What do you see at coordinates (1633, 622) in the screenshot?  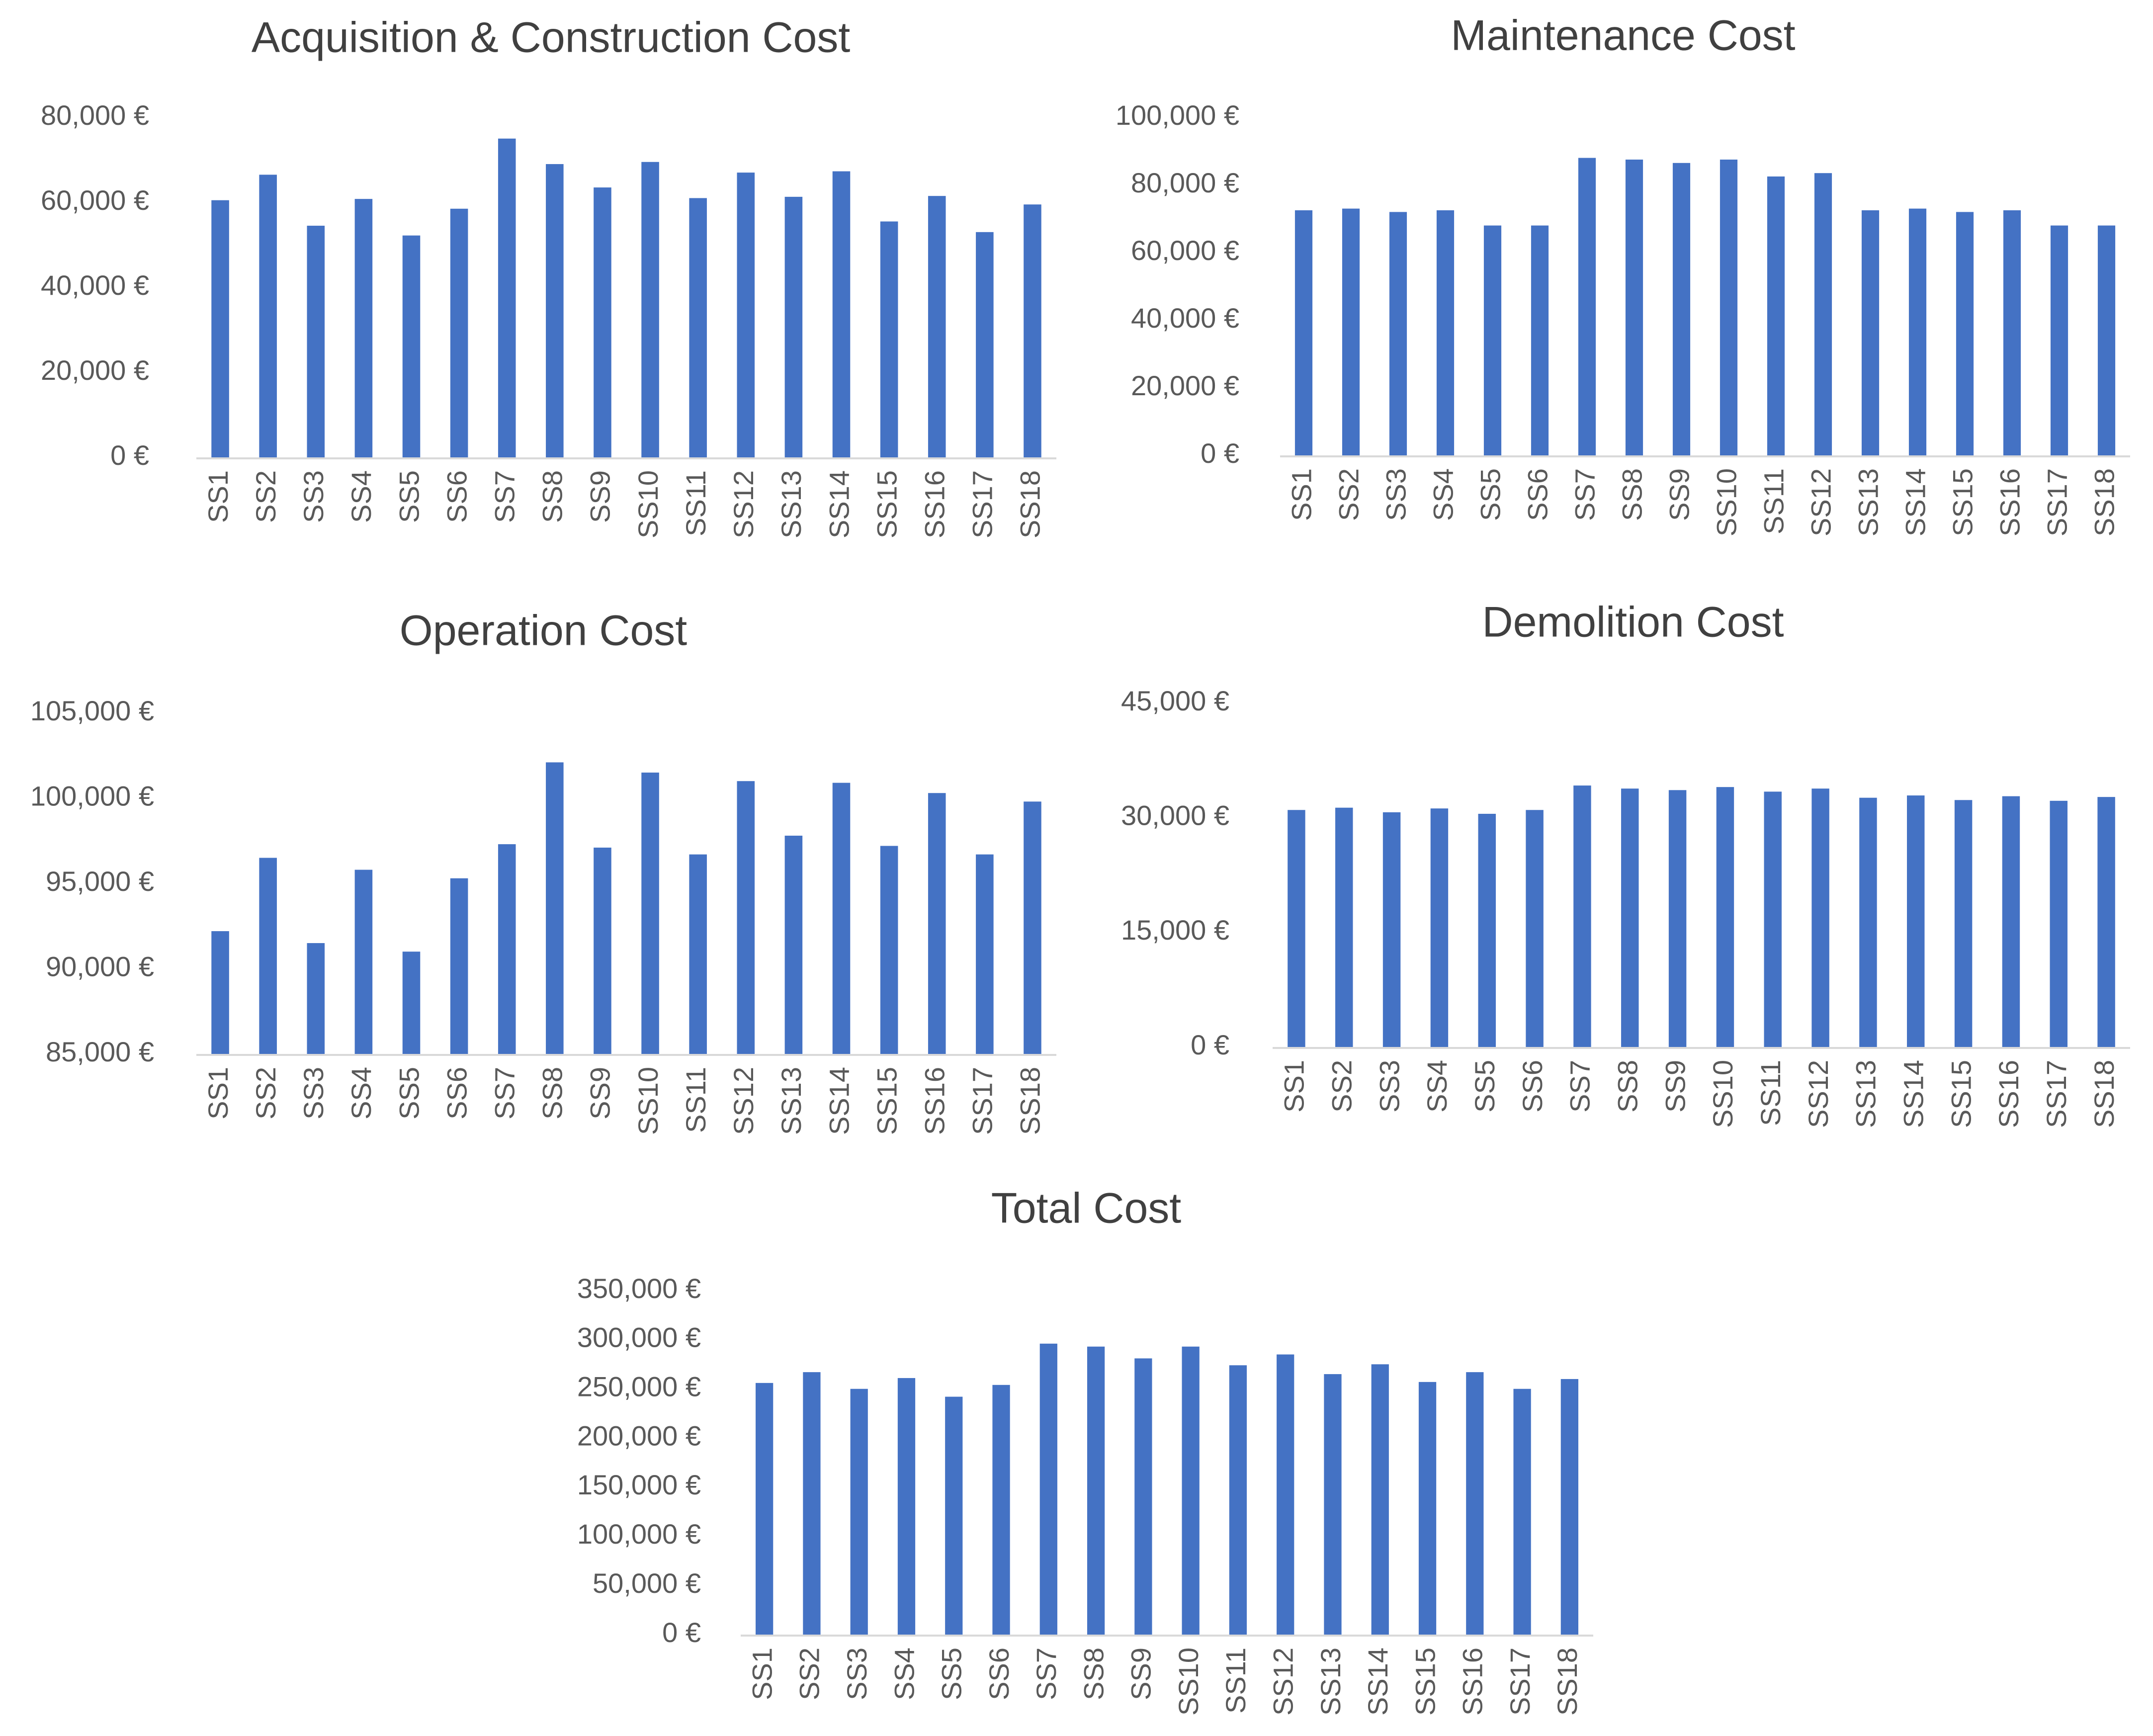 I see `demolition-chart-title: Demolition Cost` at bounding box center [1633, 622].